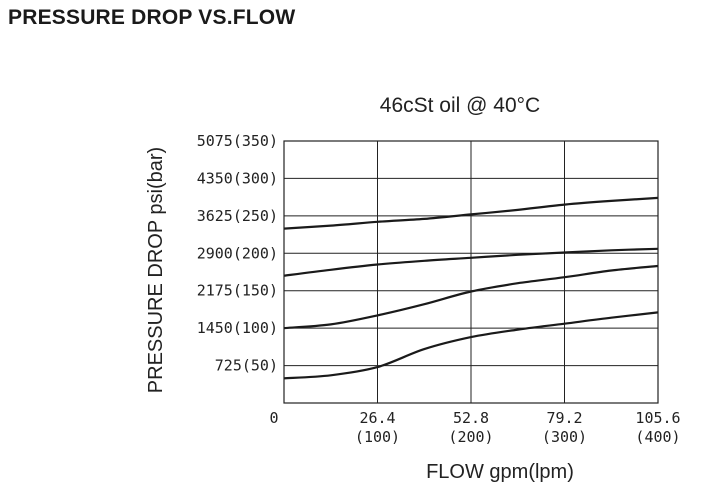 The width and height of the screenshot is (701, 497). What do you see at coordinates (246, 366) in the screenshot?
I see `y-tick-label: 725(50)` at bounding box center [246, 366].